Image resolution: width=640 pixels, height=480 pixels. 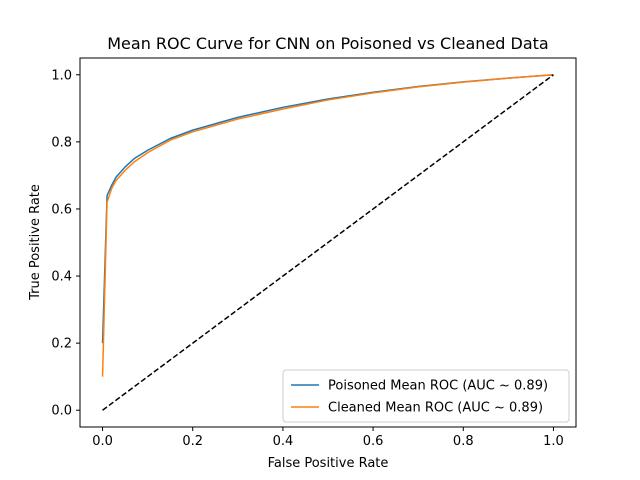 I want to click on y-tick-label: 1.0, so click(x=61, y=75).